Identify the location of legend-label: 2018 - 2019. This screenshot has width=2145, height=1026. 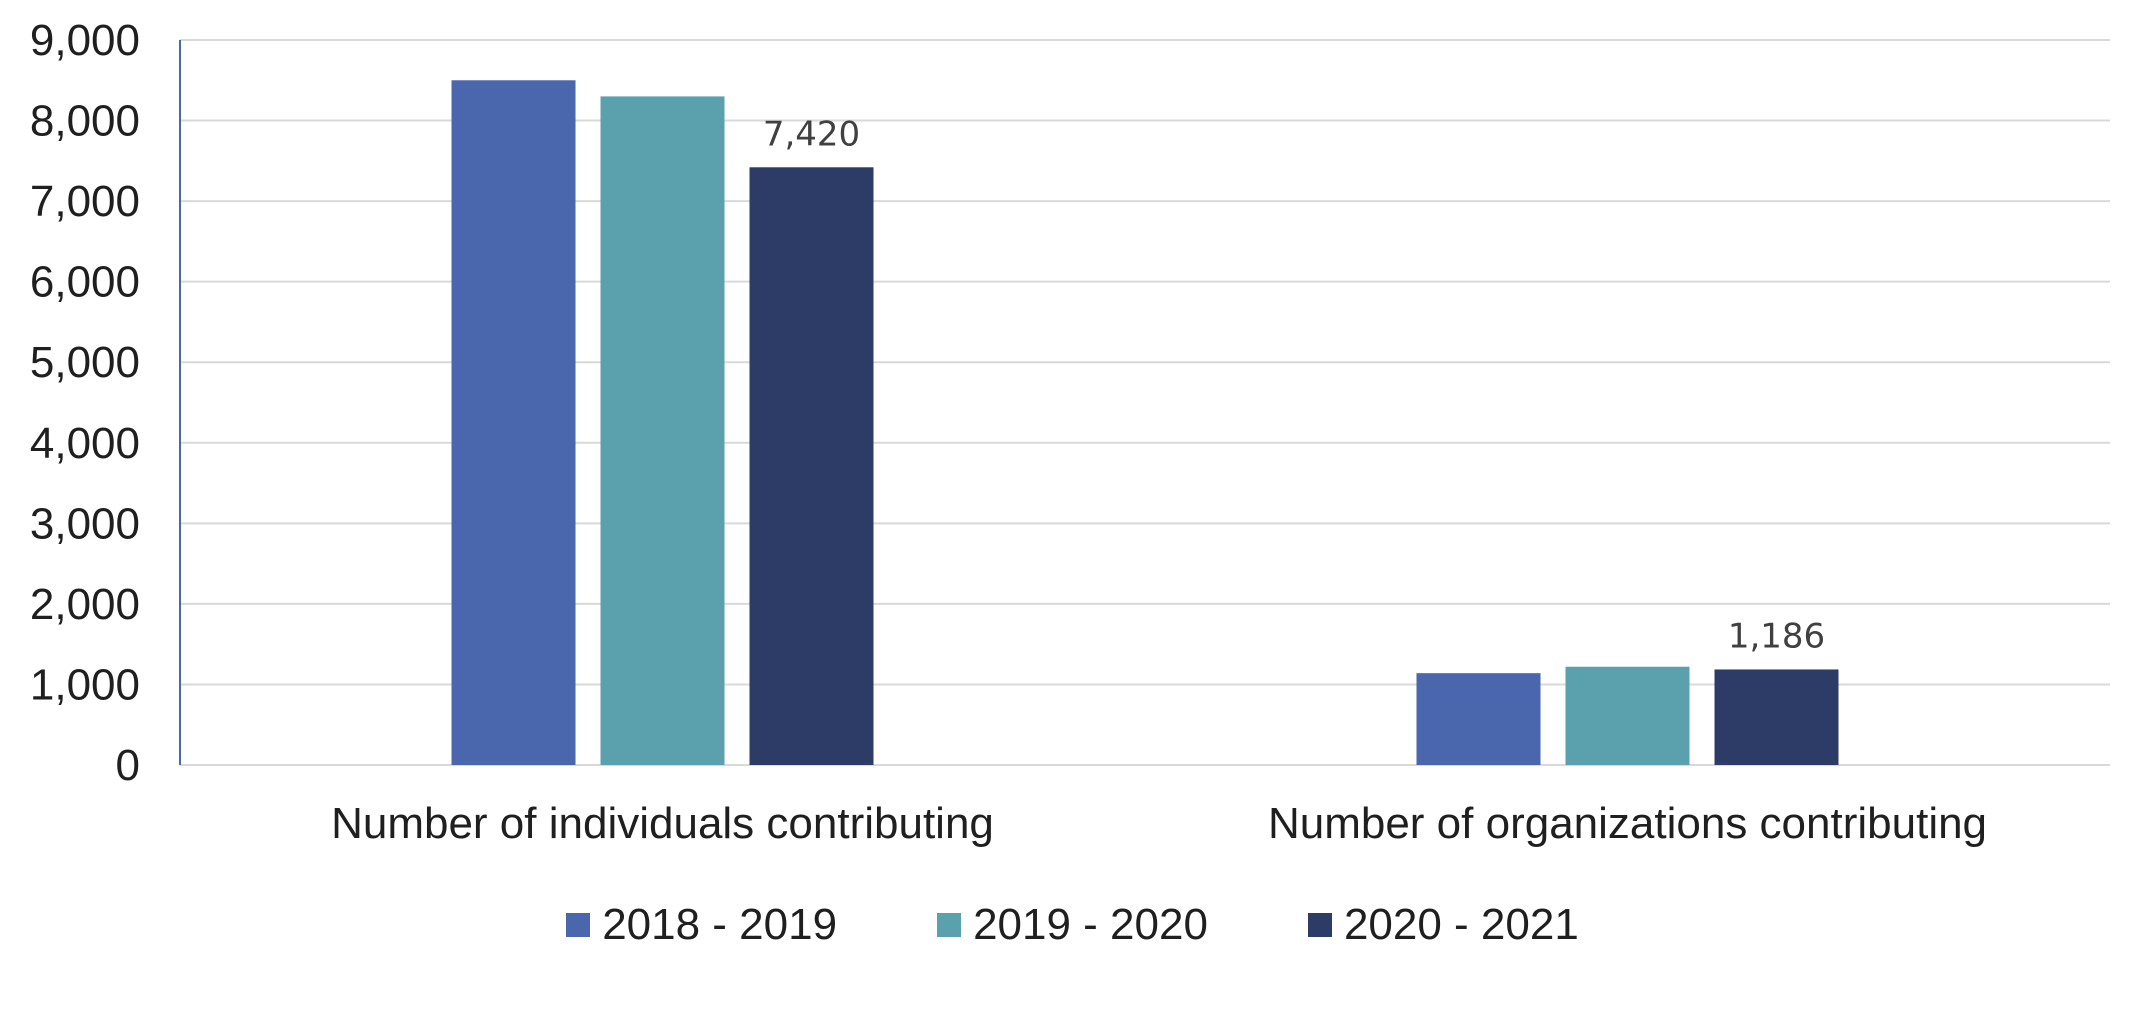
(720, 924).